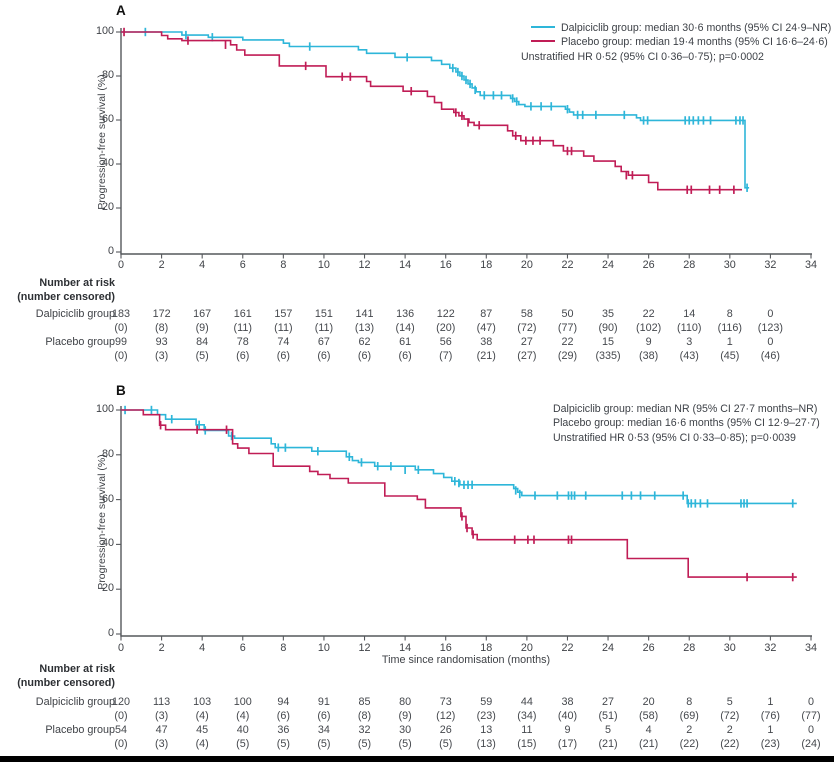  I want to click on censored-value: (72), so click(730, 716).